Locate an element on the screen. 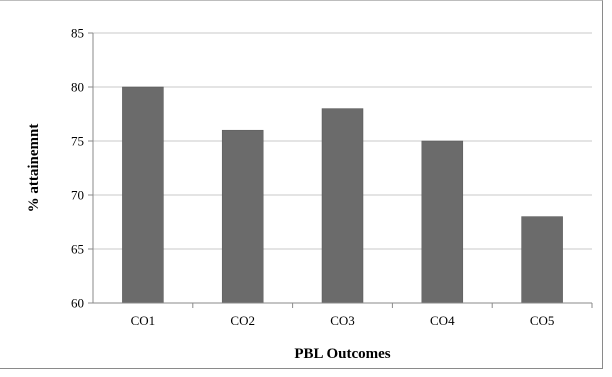 The height and width of the screenshot is (377, 612). y-axis-title: % attainemnt is located at coordinates (34, 168).